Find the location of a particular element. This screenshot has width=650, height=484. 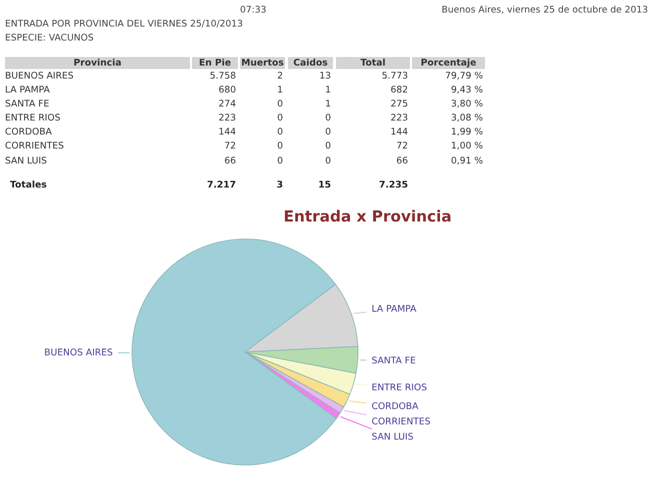

text: 15 is located at coordinates (324, 184).